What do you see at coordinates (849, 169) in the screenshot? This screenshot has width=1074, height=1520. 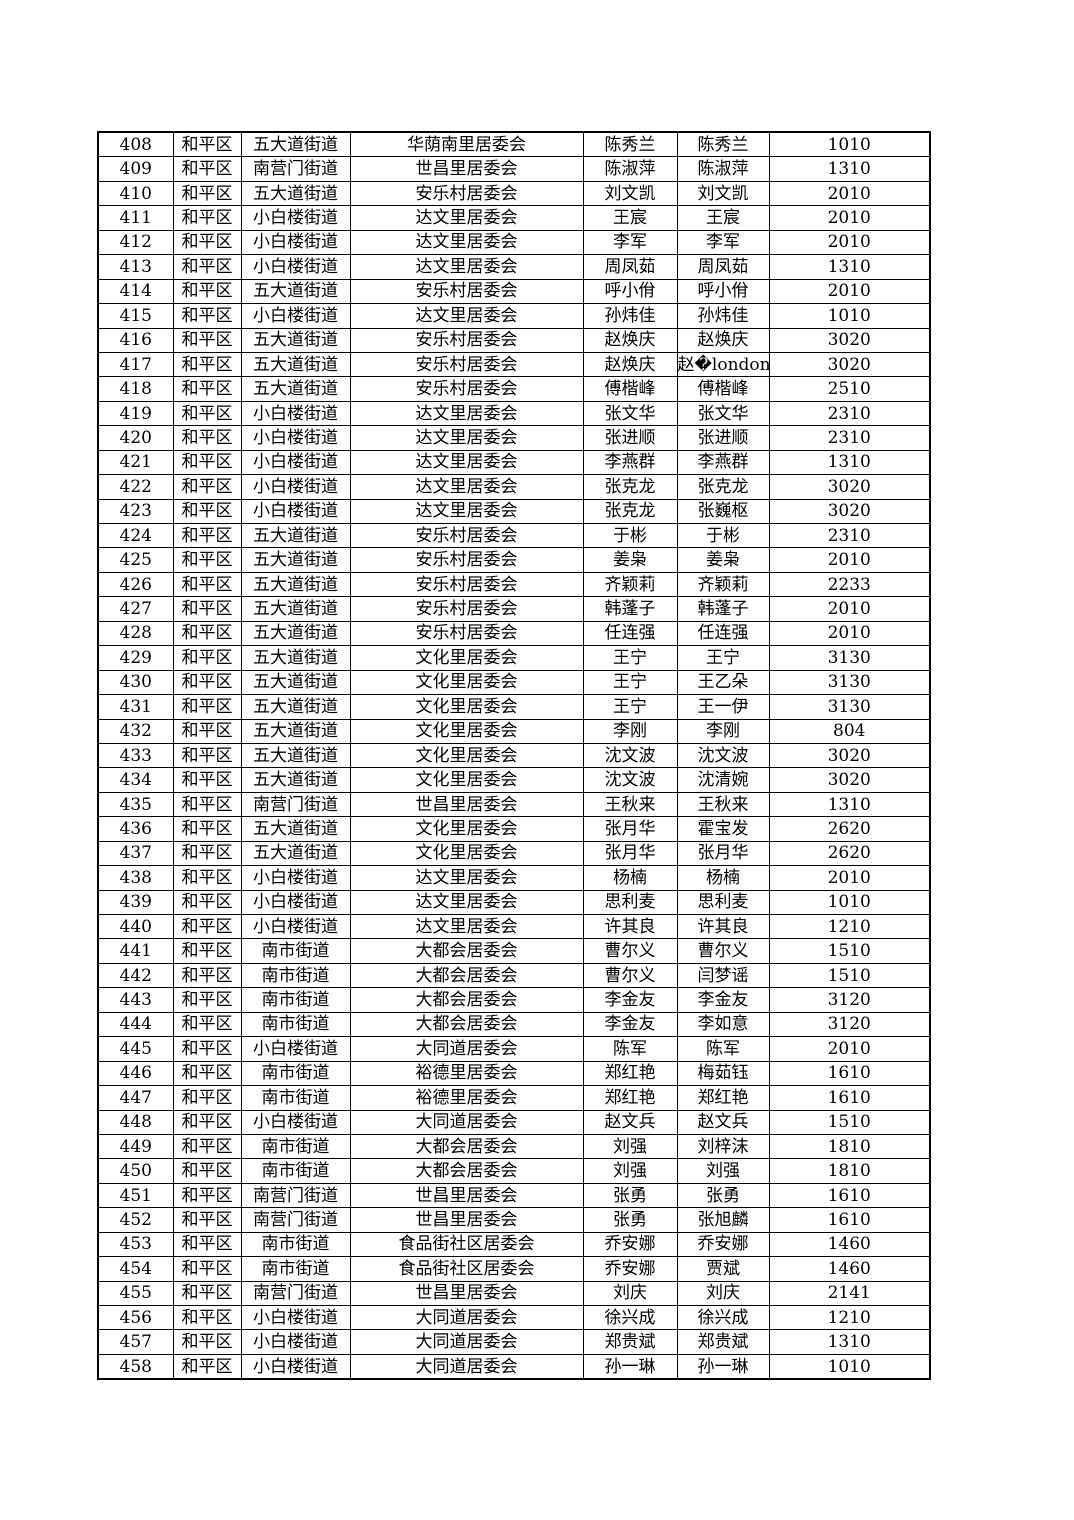 I see `amount-cell: 1310` at bounding box center [849, 169].